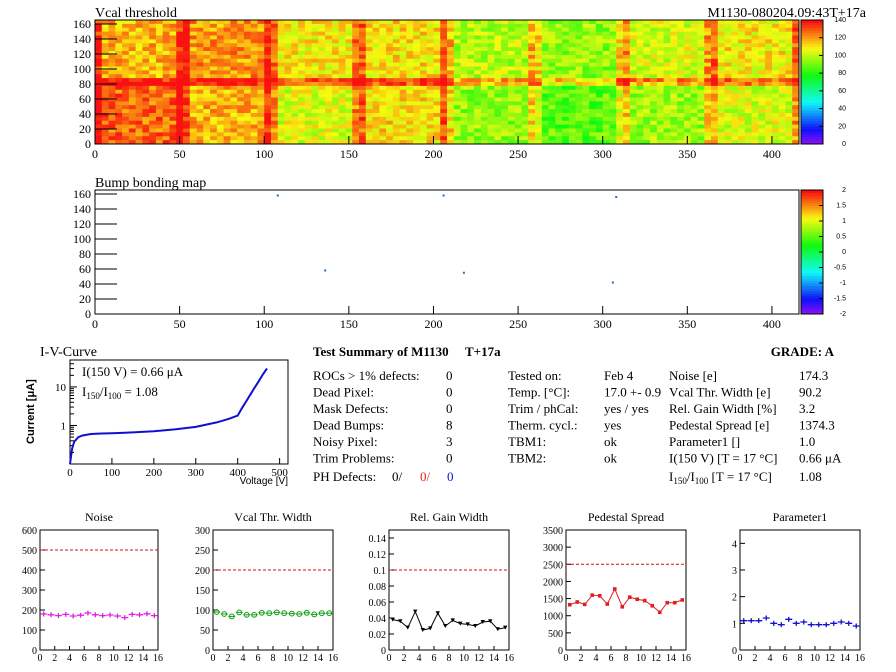 Image resolution: width=896 pixels, height=672 pixels. Describe the element at coordinates (425, 476) in the screenshot. I see `ph-defects-value-2: 0/` at that location.